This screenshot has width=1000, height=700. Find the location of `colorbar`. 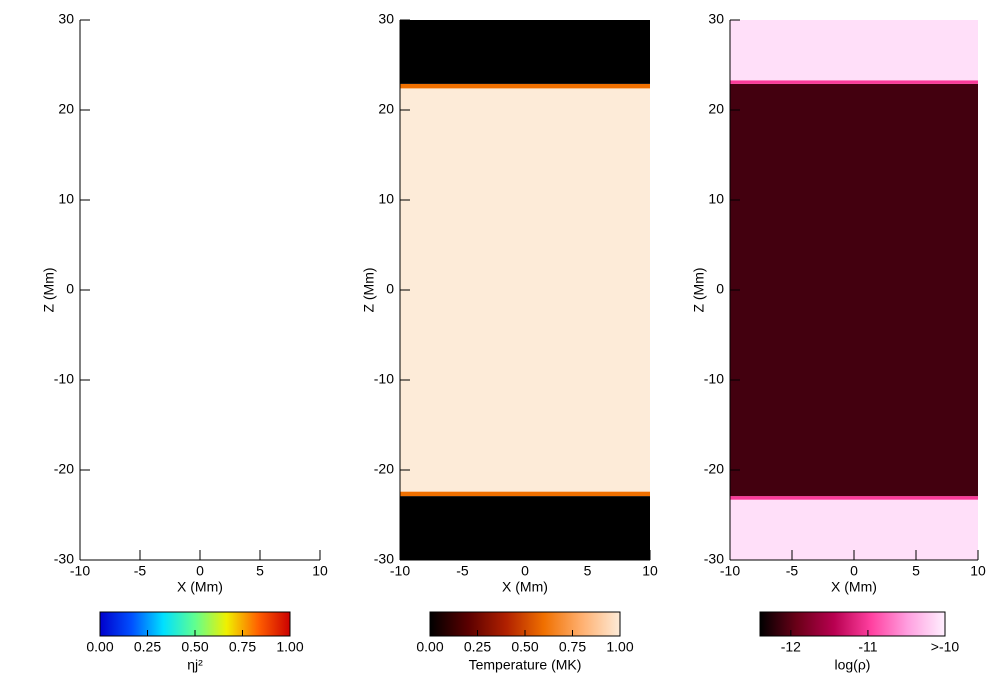

colorbar is located at coordinates (852, 624).